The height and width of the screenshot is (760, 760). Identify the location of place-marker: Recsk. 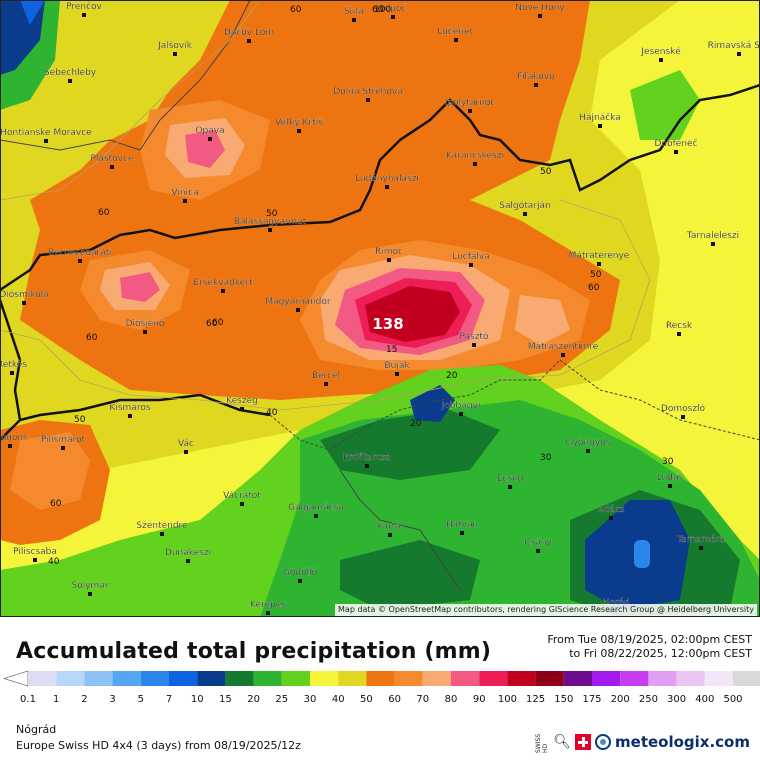
(679, 328).